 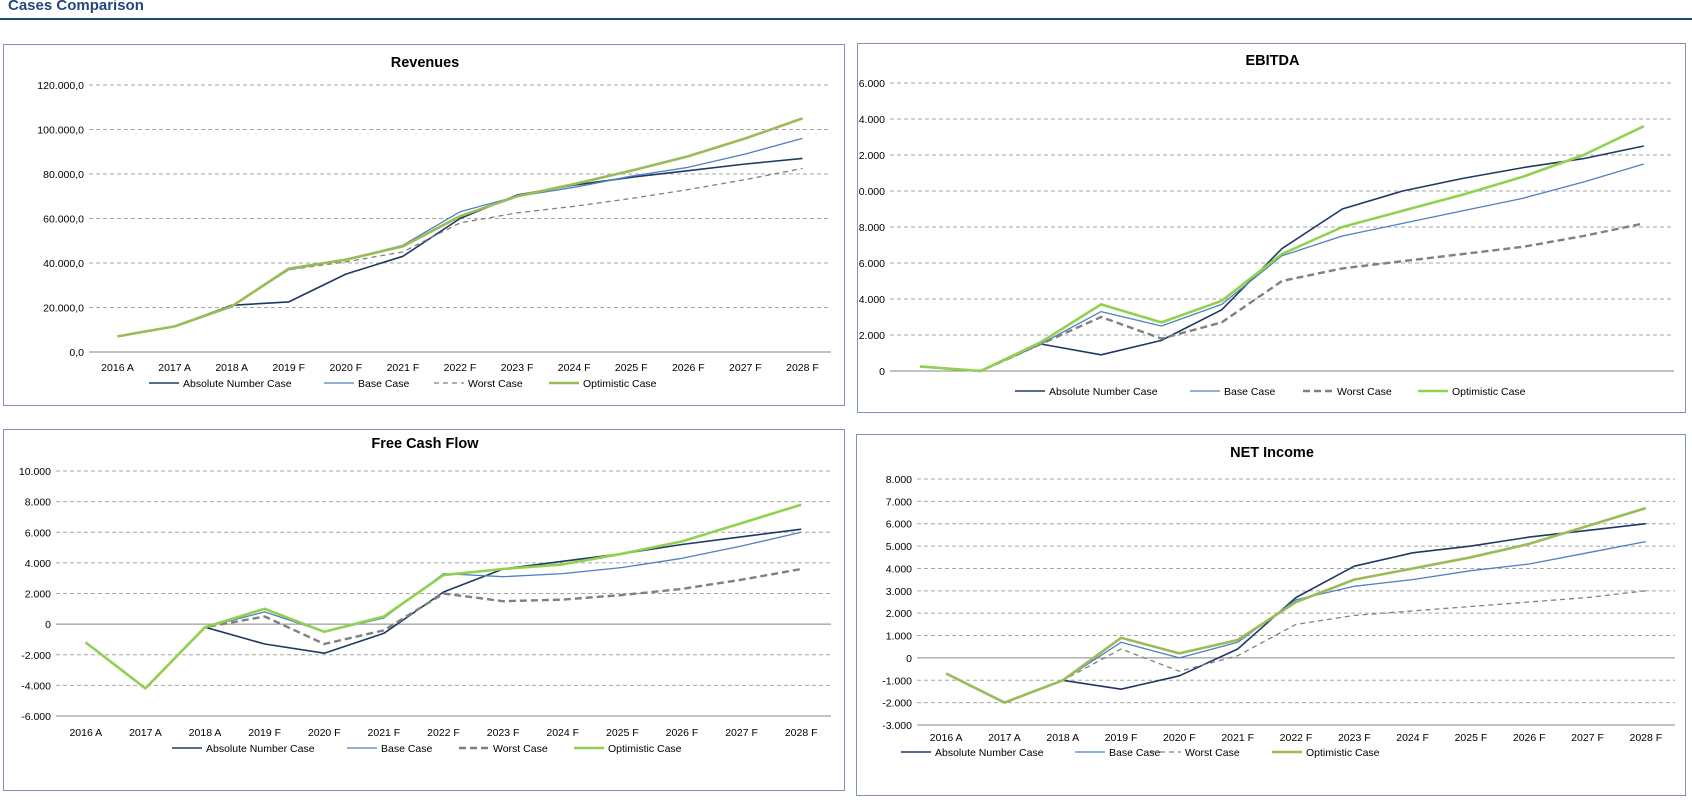 I want to click on fcf-x-tick-label: 2021 F, so click(x=384, y=733).